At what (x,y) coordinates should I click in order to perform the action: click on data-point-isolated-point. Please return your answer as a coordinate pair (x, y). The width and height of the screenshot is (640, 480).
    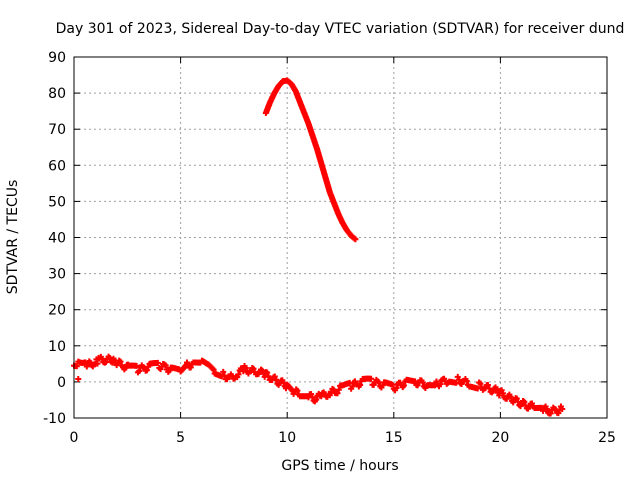
    Looking at the image, I should click on (78, 379).